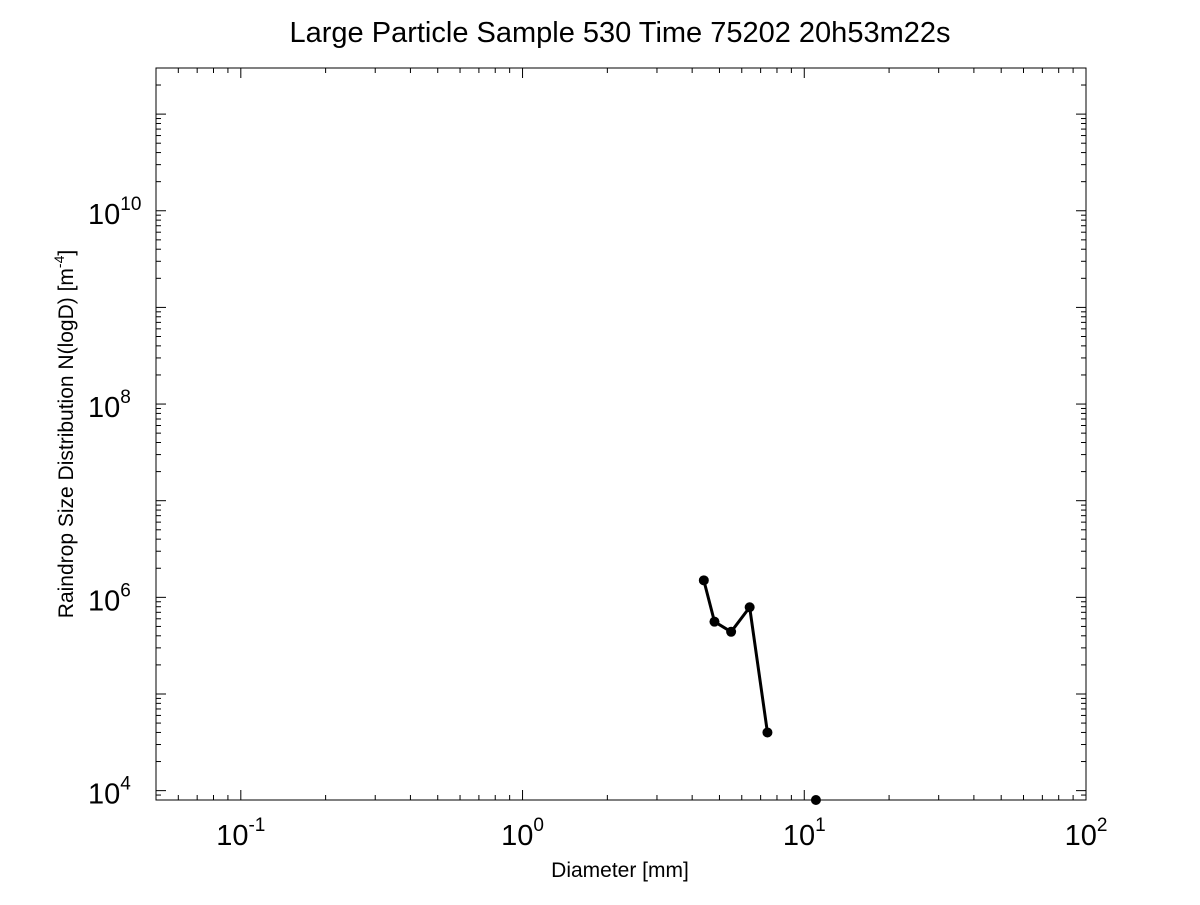 This screenshot has height=905, width=1200. Describe the element at coordinates (66, 253) in the screenshot. I see `y-axis-label-suffix: ]` at that location.